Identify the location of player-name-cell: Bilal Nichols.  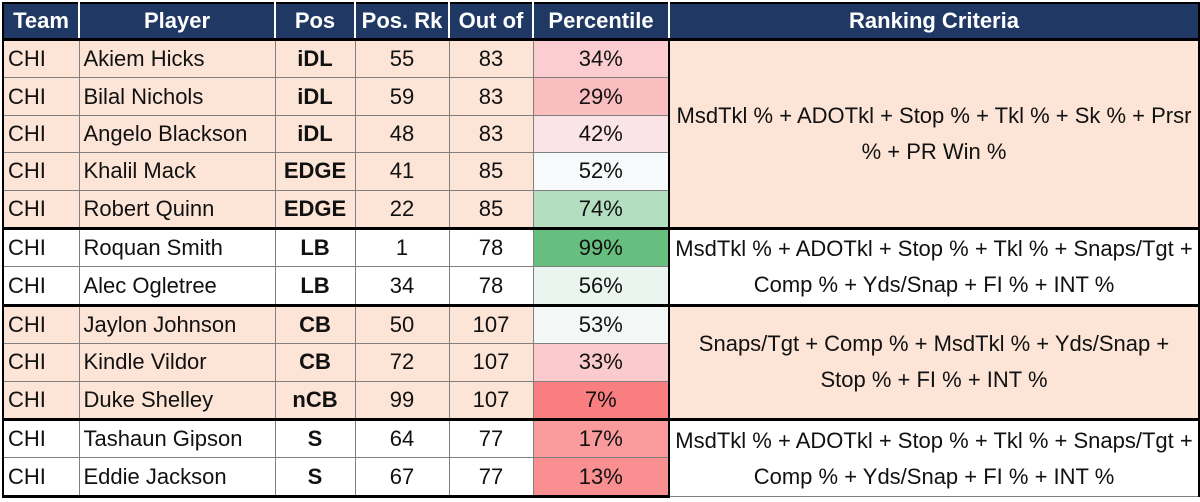
(177, 96).